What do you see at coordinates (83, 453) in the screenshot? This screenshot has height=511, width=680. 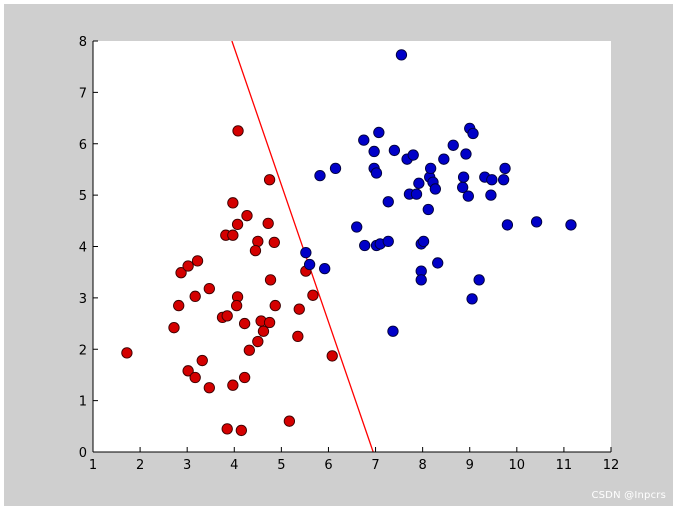 I see `y-tick-label: 0` at bounding box center [83, 453].